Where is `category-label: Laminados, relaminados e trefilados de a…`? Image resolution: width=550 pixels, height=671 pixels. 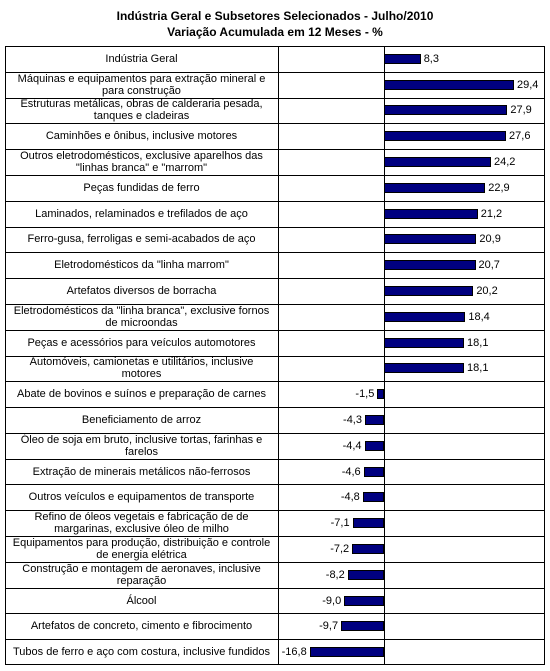
category-label: Laminados, relaminados e trefilados de a… is located at coordinates (141, 213).